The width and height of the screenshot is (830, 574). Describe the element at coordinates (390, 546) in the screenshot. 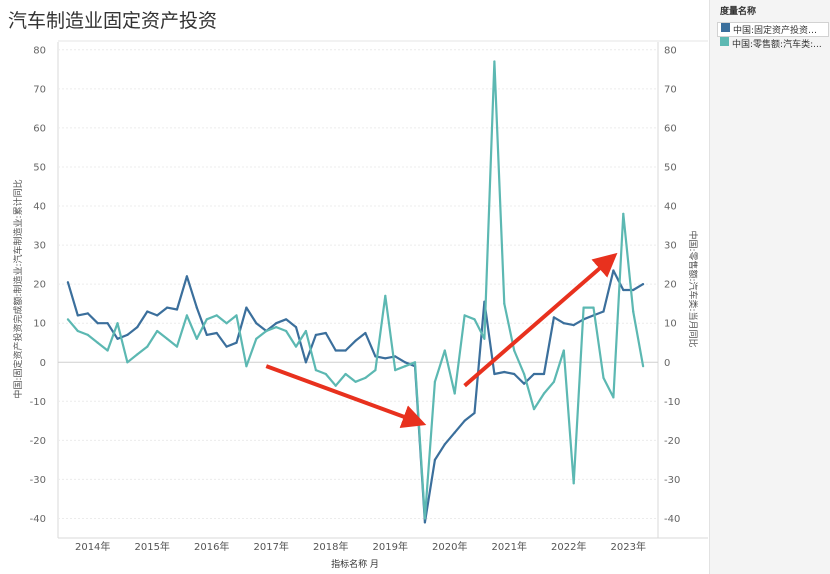

I see `x-tick-label: 2019年` at that location.